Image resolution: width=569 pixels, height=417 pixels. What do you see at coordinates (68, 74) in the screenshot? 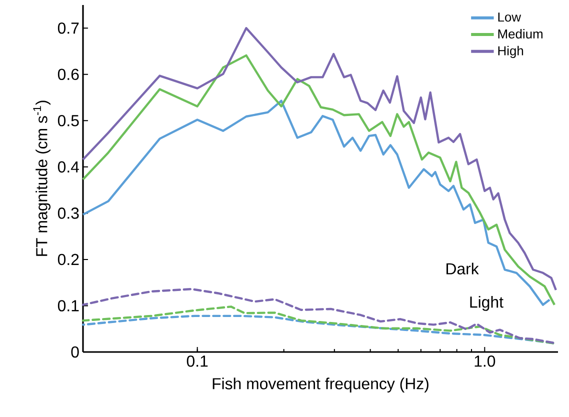
I see `y-tick-label: 0.6` at bounding box center [68, 74].